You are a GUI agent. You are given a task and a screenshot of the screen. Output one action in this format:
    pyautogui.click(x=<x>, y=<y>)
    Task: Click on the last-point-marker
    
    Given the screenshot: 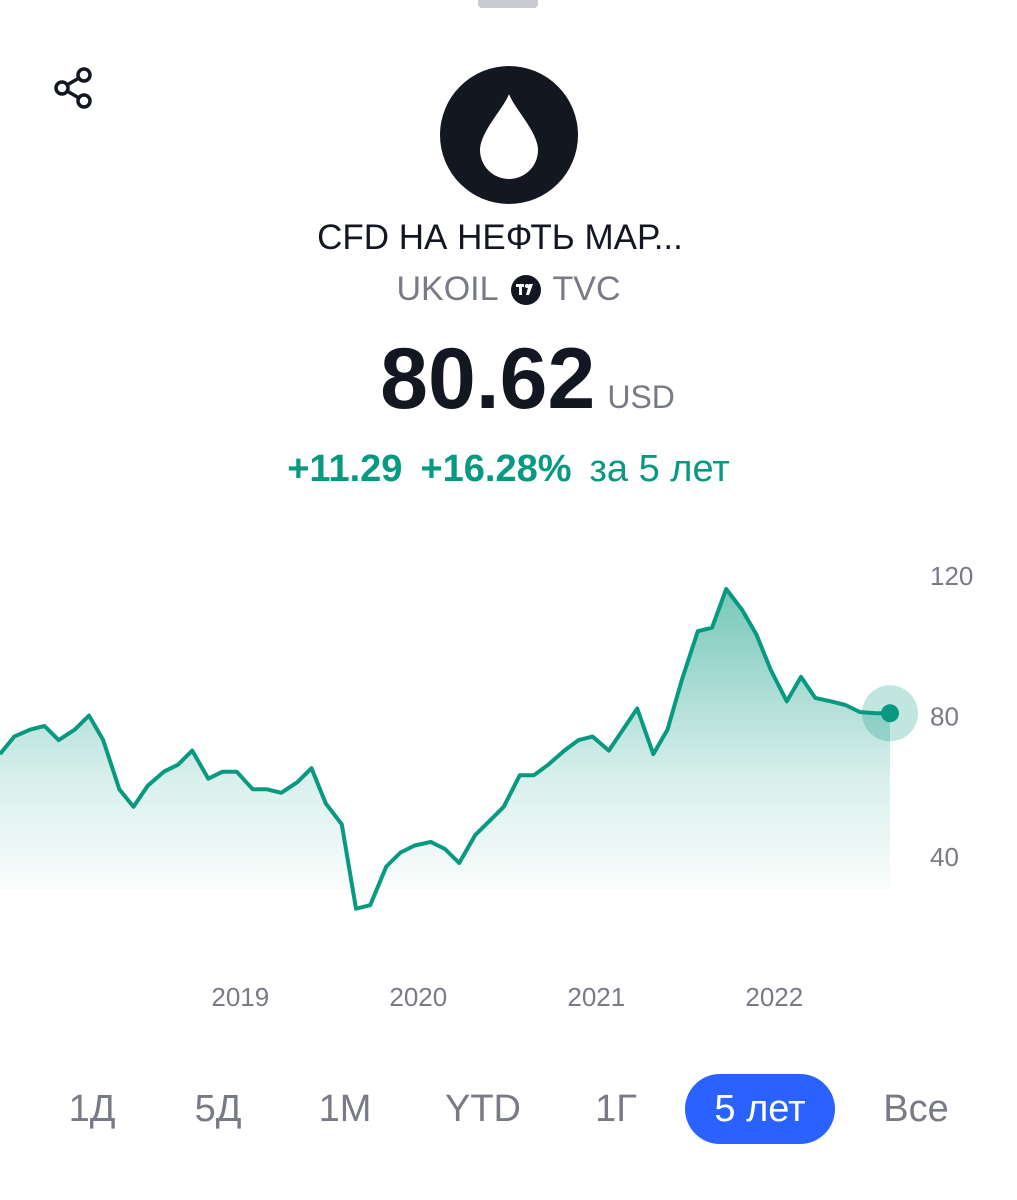 What is the action you would take?
    pyautogui.click(x=890, y=713)
    